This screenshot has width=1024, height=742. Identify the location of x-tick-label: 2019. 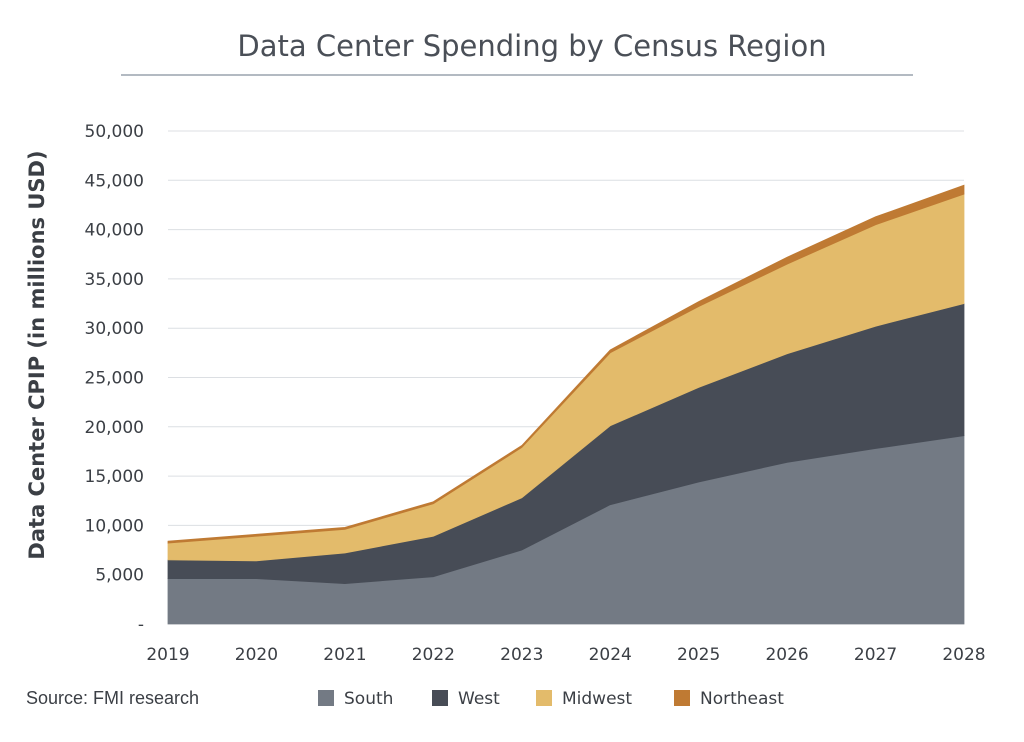
(167, 655).